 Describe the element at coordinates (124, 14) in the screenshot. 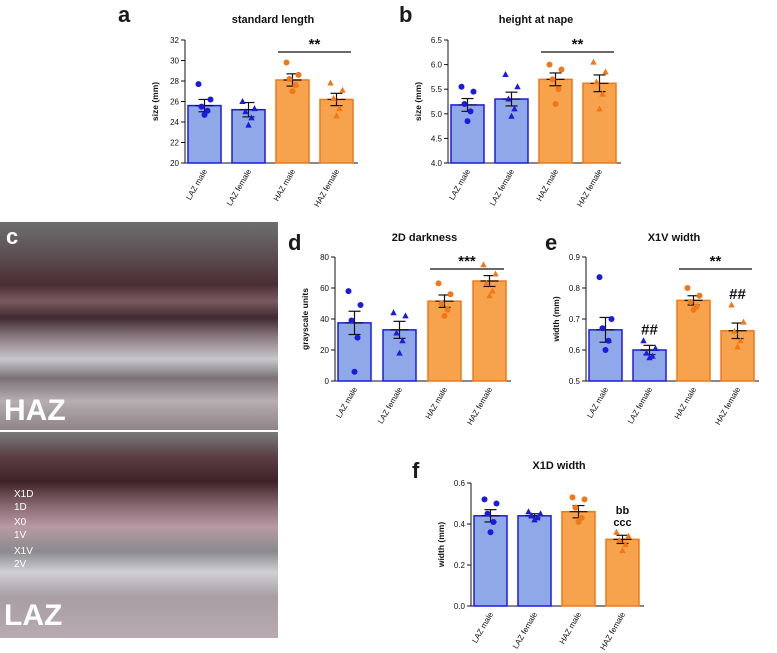

I see `panel-letter-a: a` at that location.